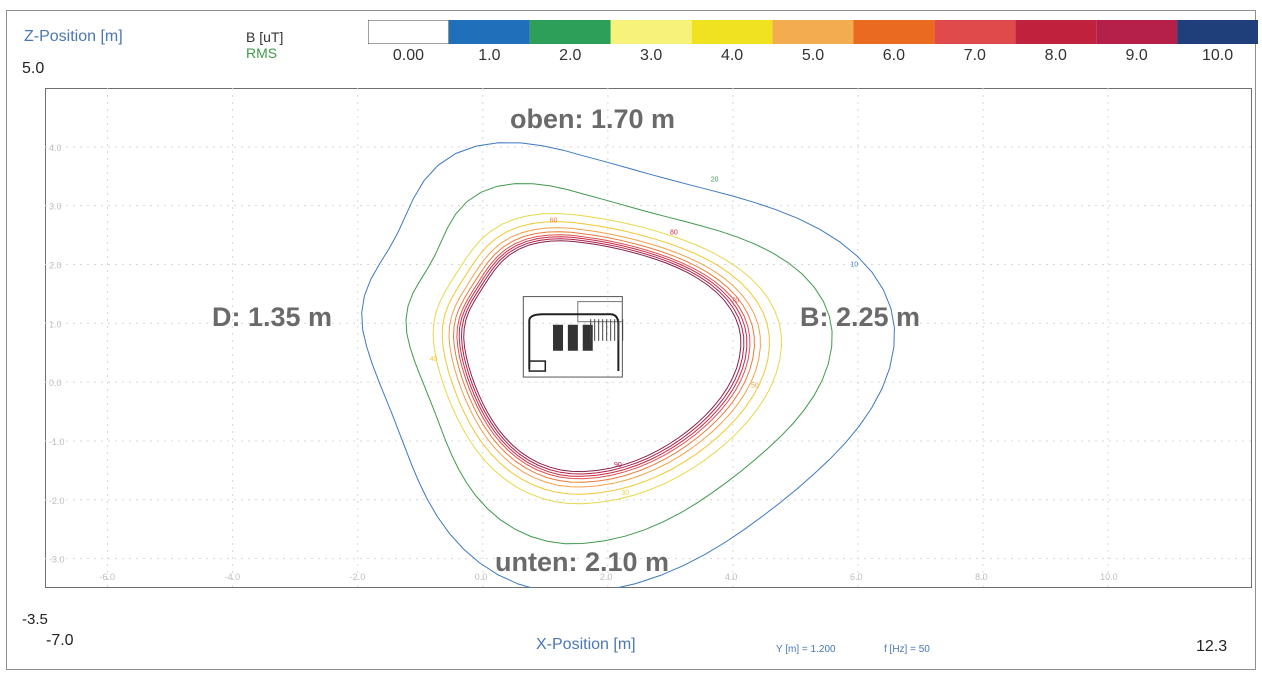 The height and width of the screenshot is (674, 1262). Describe the element at coordinates (974, 55) in the screenshot. I see `colorbar-tick-label: 7.0` at that location.